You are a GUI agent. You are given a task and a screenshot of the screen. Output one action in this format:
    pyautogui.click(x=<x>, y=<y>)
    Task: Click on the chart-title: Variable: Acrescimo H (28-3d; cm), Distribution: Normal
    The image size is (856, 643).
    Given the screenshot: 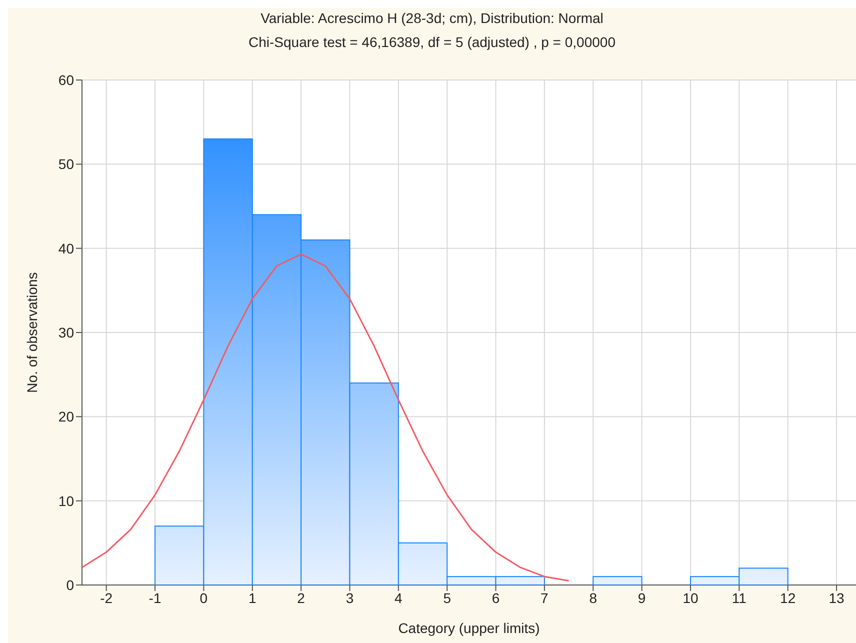 What is the action you would take?
    pyautogui.click(x=432, y=18)
    